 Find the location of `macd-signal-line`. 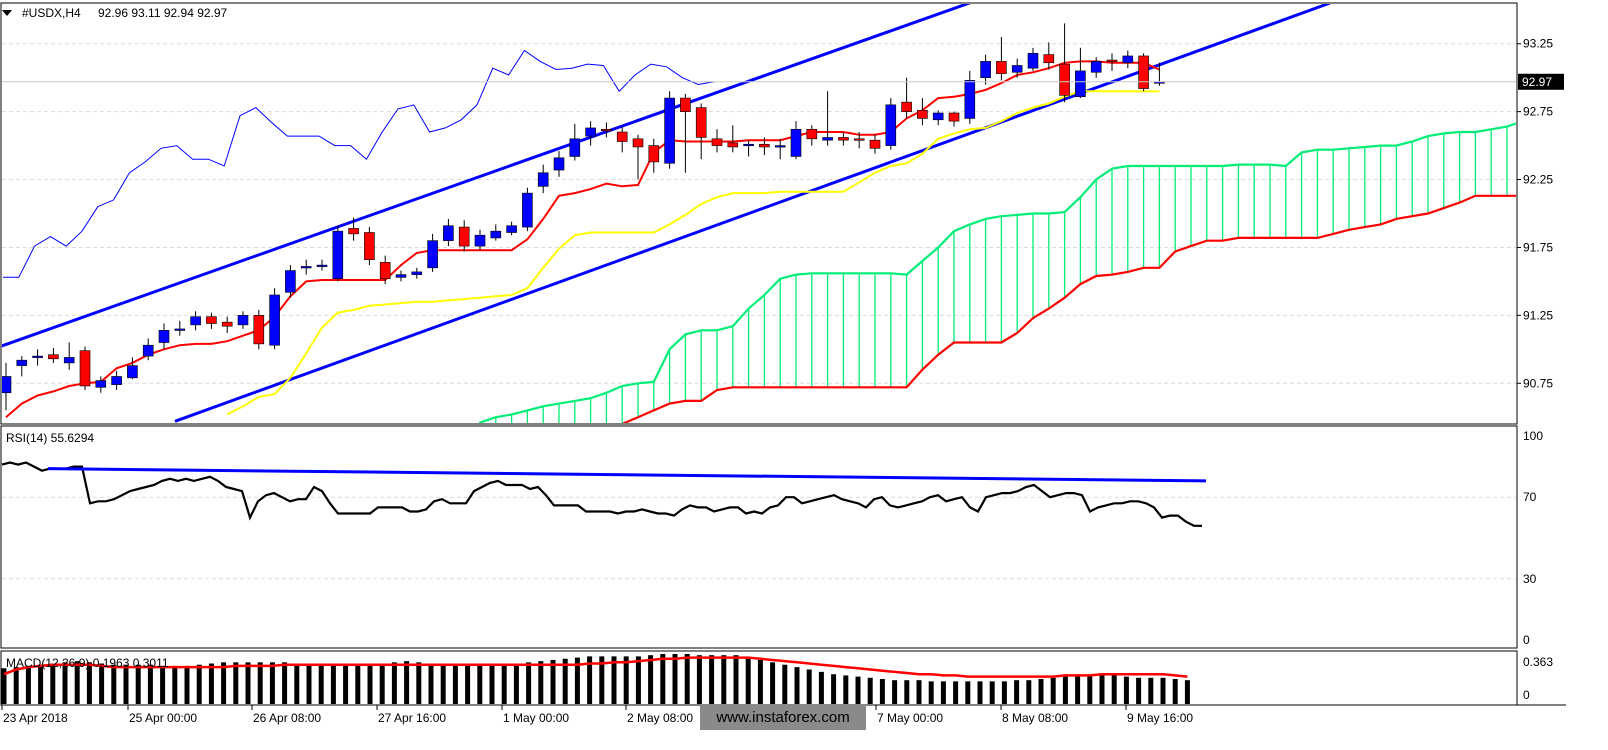

macd-signal-line is located at coordinates (595, 667).